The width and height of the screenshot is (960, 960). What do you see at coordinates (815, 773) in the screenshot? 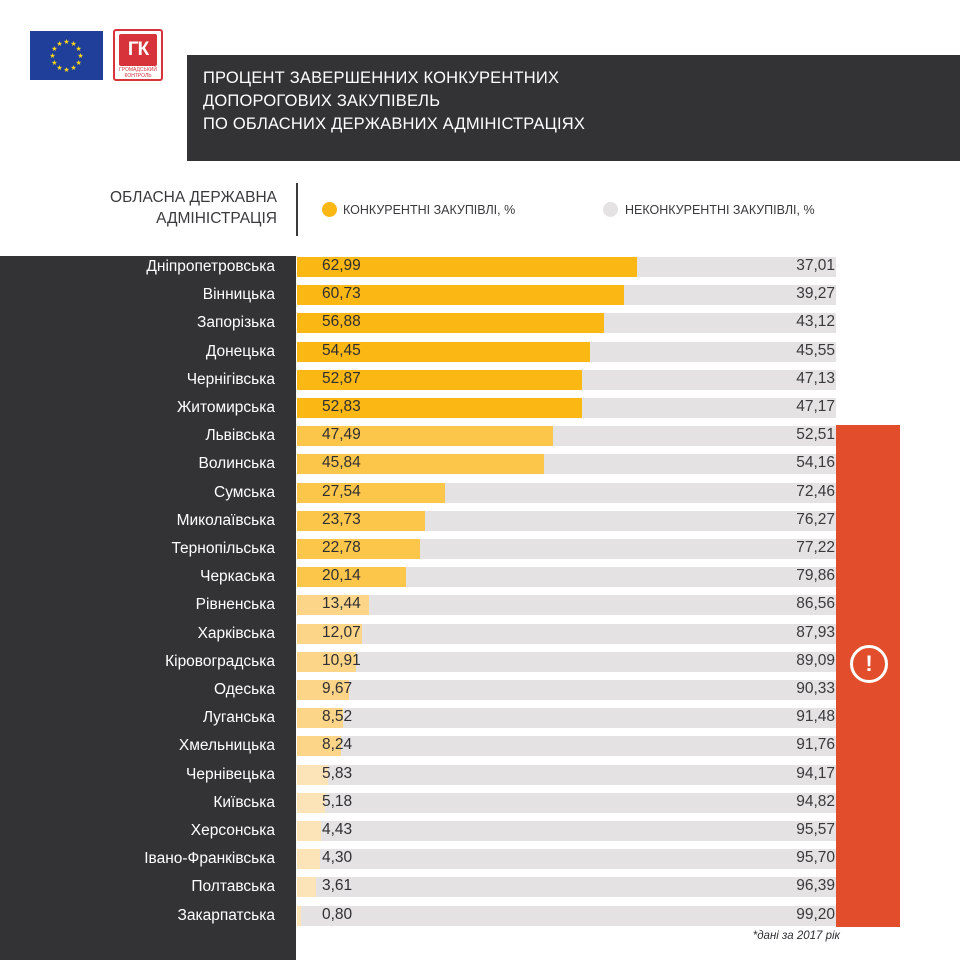
I see `value-label-noncompetitive: 94,17` at bounding box center [815, 773].